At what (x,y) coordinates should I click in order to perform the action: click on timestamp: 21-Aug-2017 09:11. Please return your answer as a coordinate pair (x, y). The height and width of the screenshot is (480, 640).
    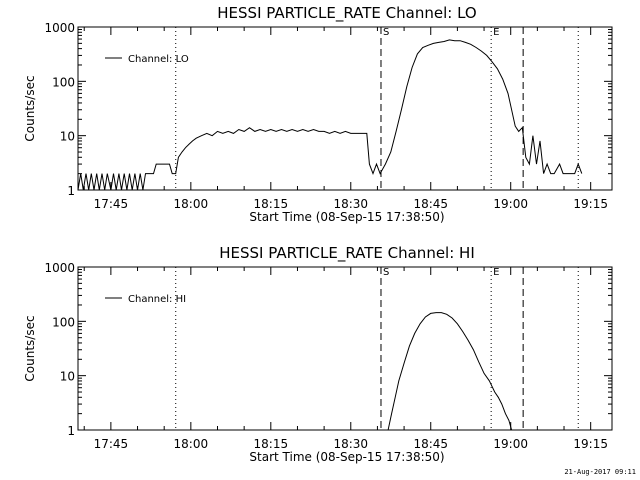
    Looking at the image, I should click on (600, 472).